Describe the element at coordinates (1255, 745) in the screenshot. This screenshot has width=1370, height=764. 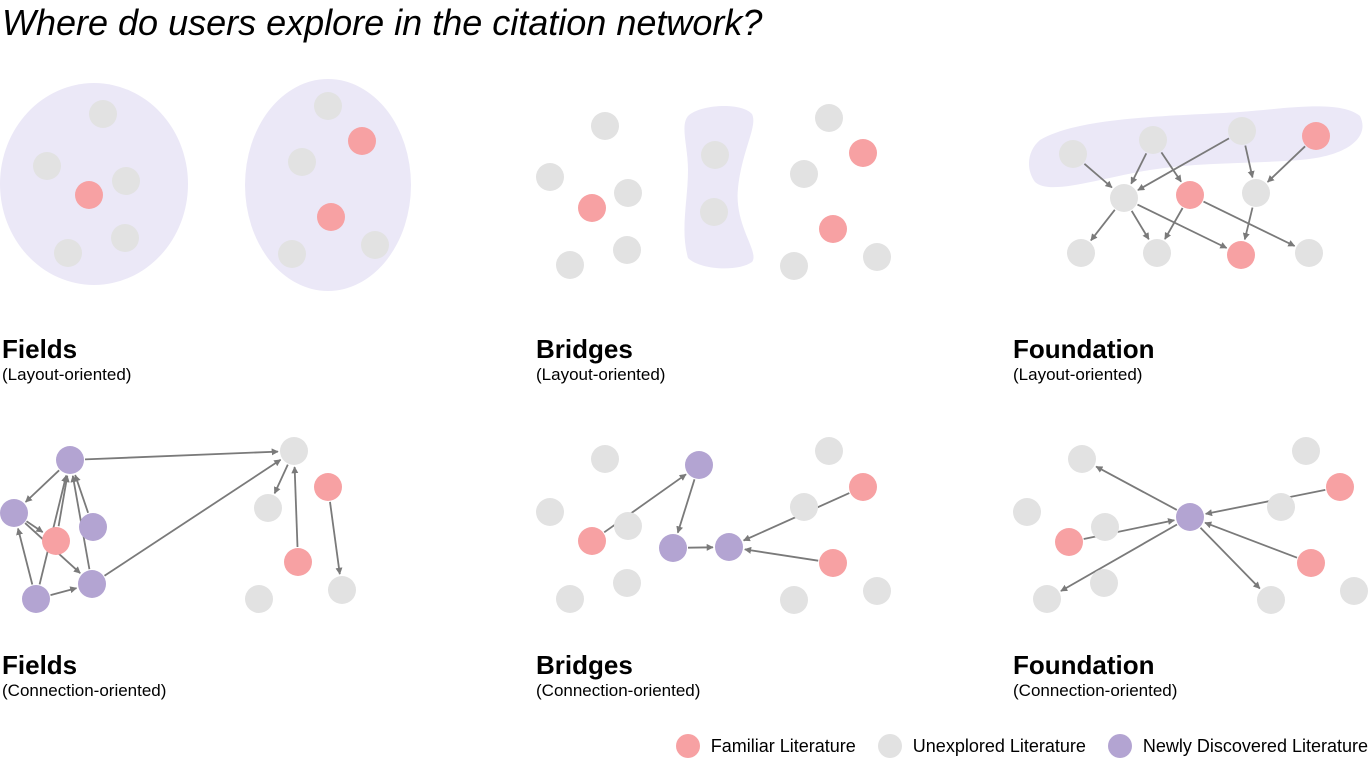
I see `legend-label: Newly Discovered Literature` at that location.